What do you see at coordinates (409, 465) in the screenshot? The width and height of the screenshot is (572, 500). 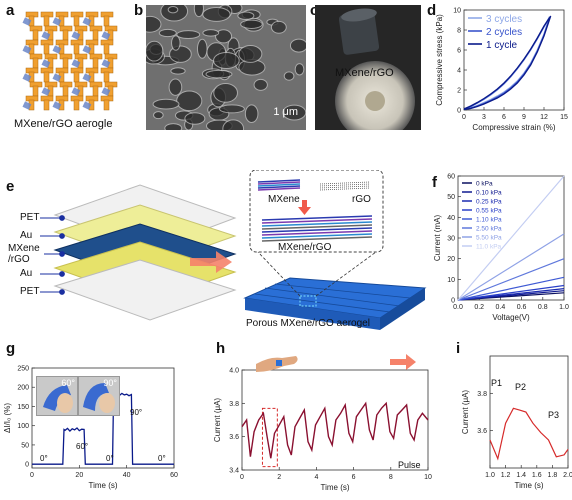 I see `pulse-annotation: Pulse` at bounding box center [409, 465].